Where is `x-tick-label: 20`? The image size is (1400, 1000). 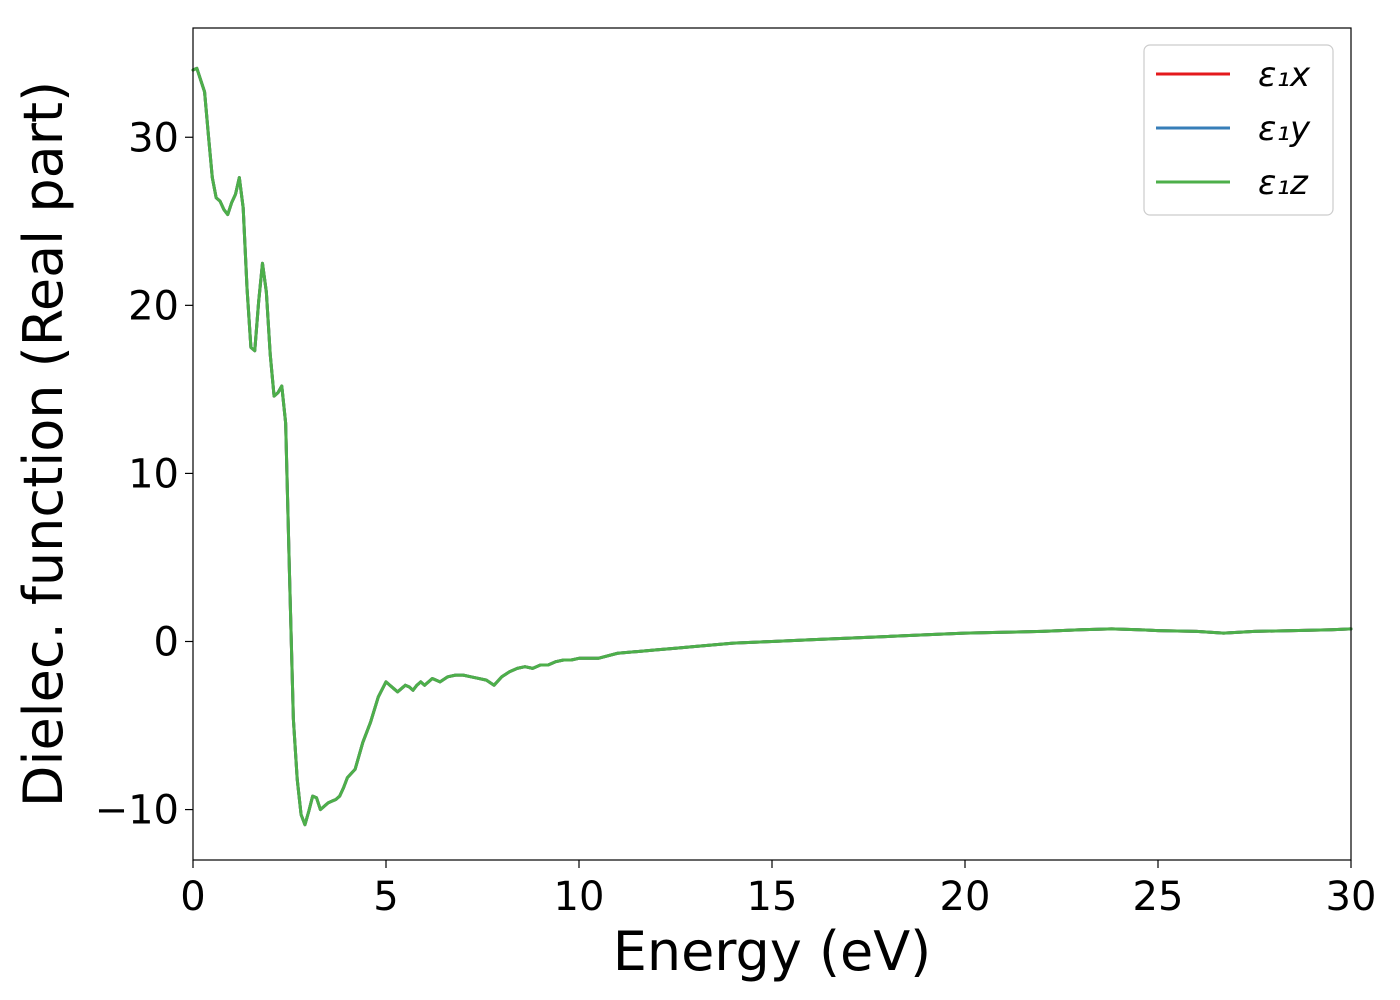
x-tick-label: 20 is located at coordinates (965, 897).